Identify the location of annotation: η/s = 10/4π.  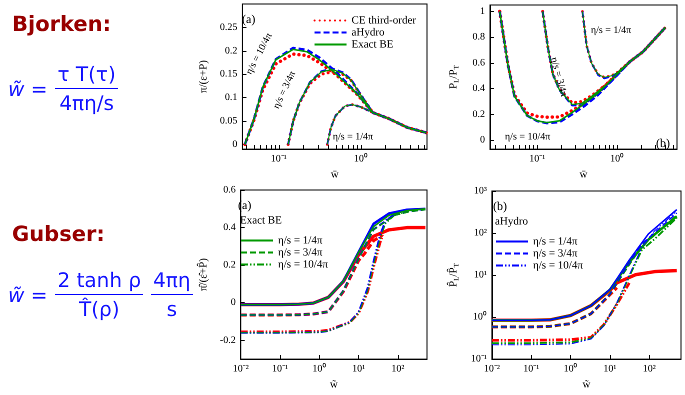
(527, 137).